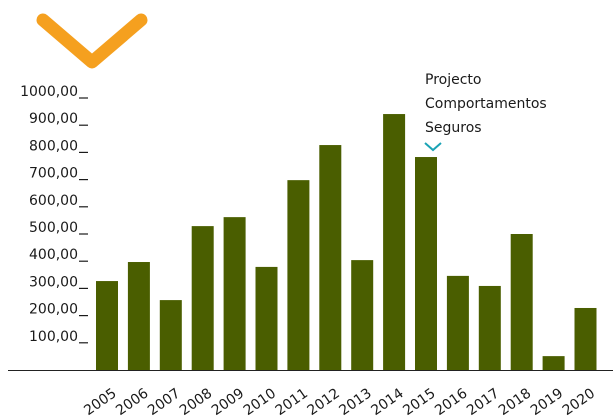  What do you see at coordinates (53, 310) in the screenshot?
I see `y-tick-label: 200,00` at bounding box center [53, 310].